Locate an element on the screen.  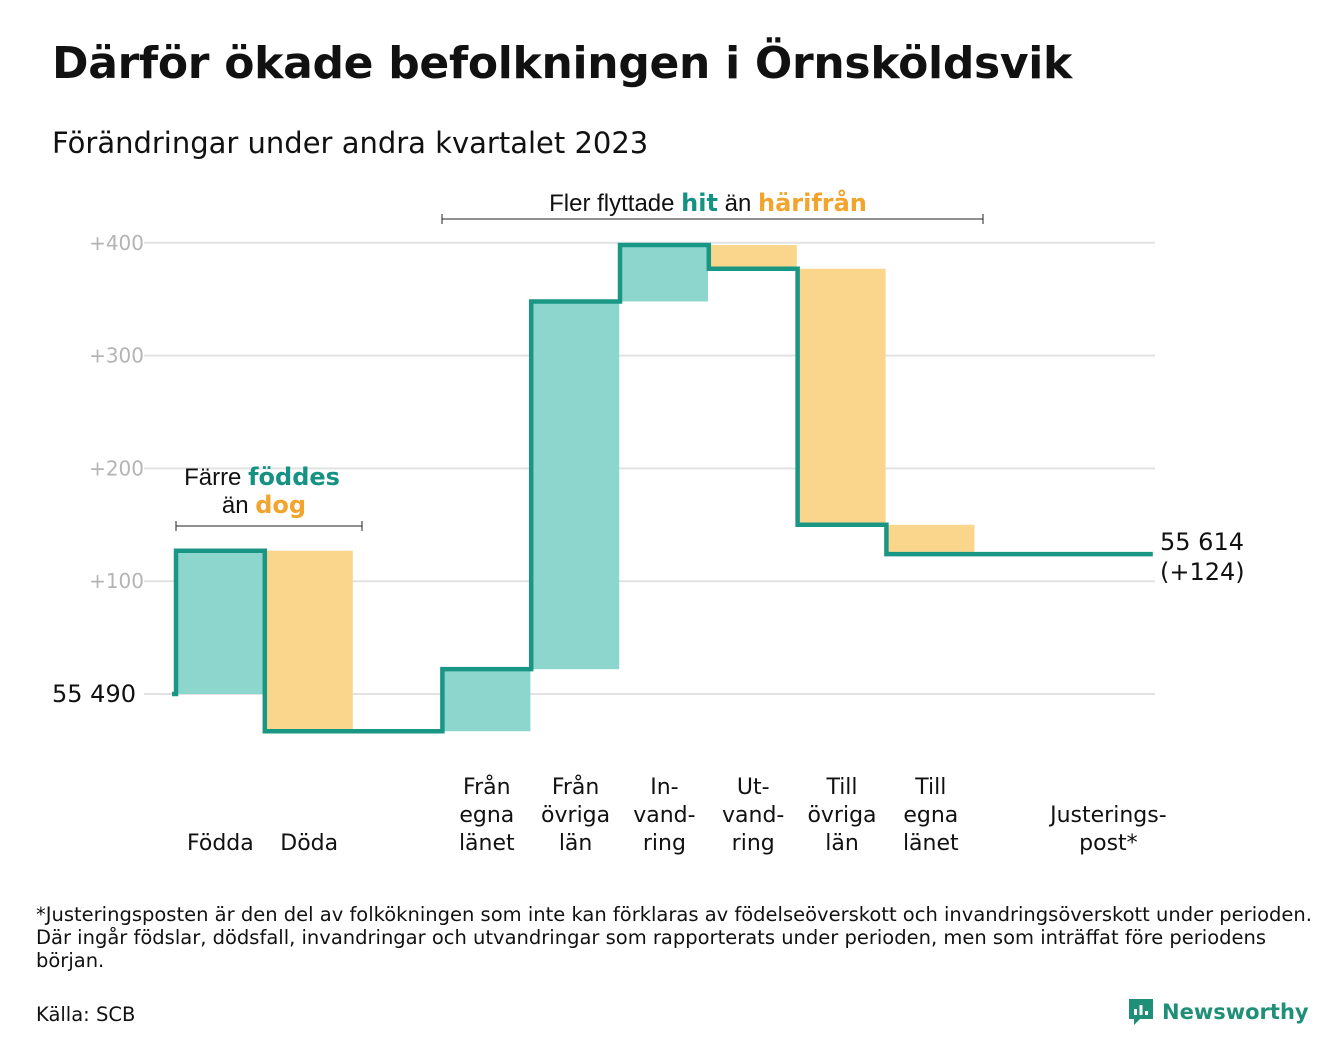
births-annotation-line1: Färre föddes is located at coordinates (262, 477).